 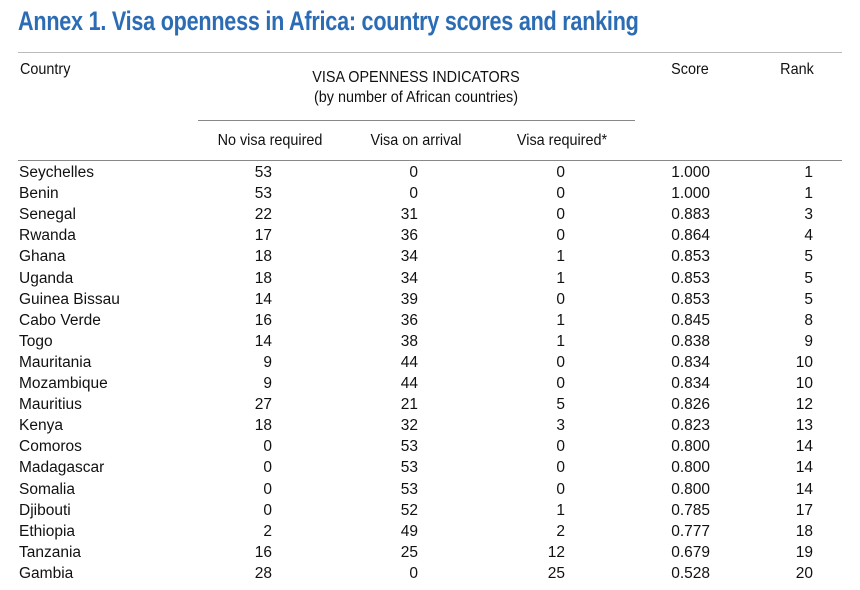 What do you see at coordinates (263, 573) in the screenshot?
I see `value-cell: 28` at bounding box center [263, 573].